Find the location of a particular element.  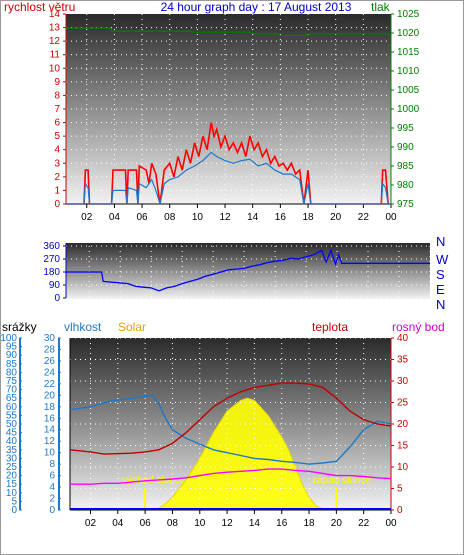

dew-point-axis-label: rosný bod is located at coordinates (418, 327).